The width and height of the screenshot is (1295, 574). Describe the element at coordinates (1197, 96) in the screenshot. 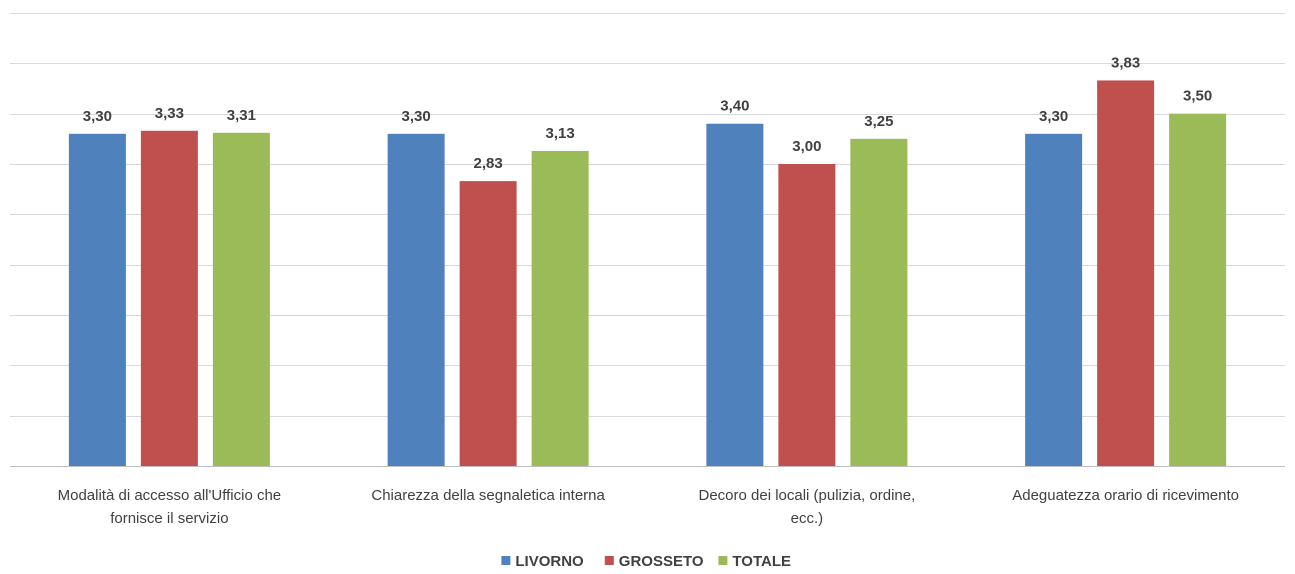

I see `data-label: 3,50` at that location.